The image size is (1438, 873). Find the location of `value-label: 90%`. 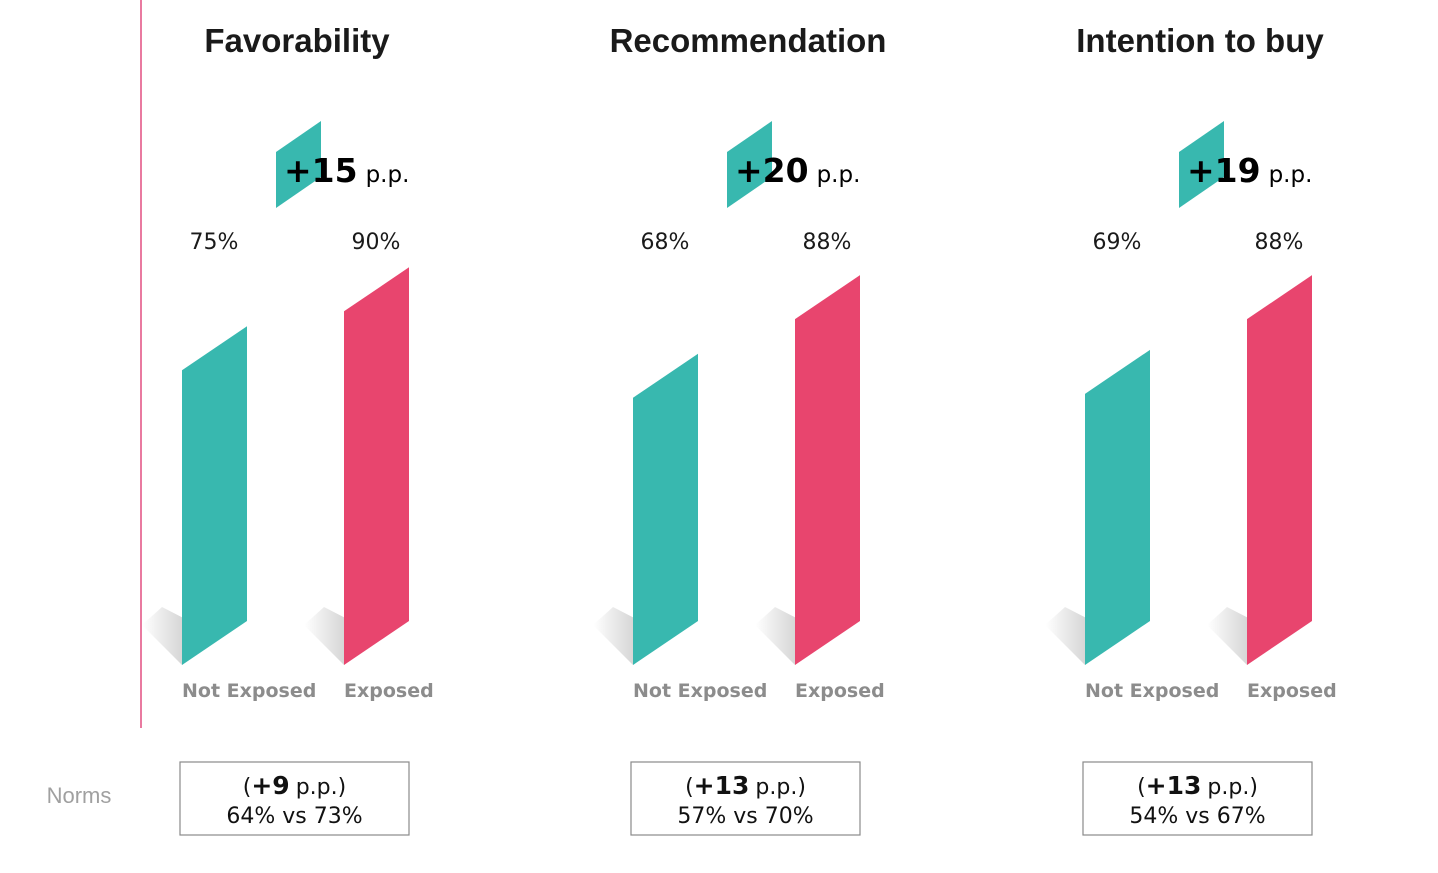

value-label: 90% is located at coordinates (376, 242).